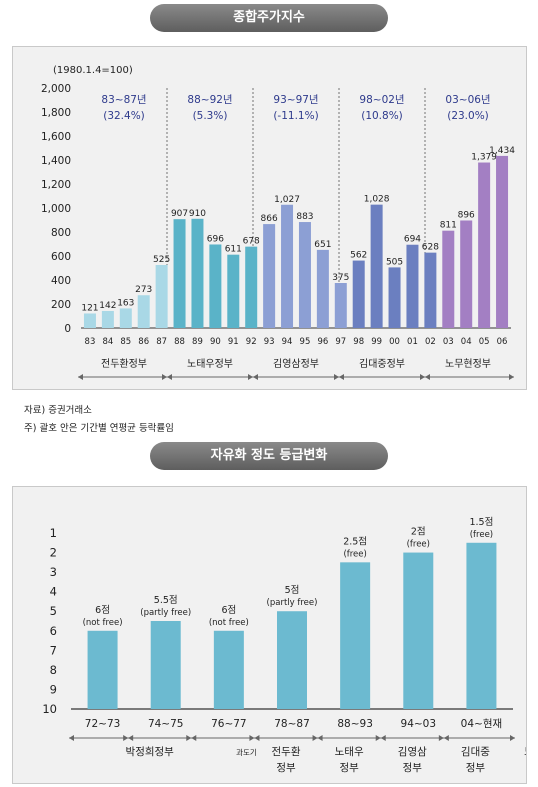  Describe the element at coordinates (125, 303) in the screenshot. I see `value-label: 163` at that location.